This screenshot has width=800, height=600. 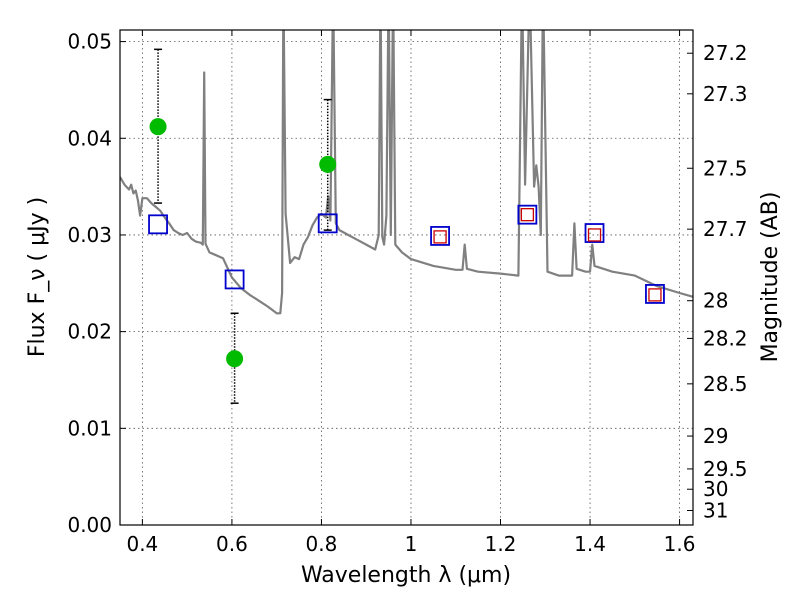 What do you see at coordinates (89, 235) in the screenshot?
I see `y-tick-label: 0.03` at bounding box center [89, 235].